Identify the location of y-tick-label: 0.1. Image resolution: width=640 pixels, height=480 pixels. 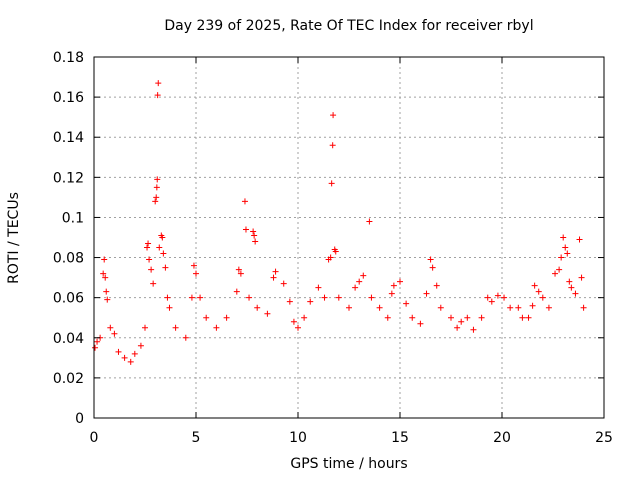
(73, 218).